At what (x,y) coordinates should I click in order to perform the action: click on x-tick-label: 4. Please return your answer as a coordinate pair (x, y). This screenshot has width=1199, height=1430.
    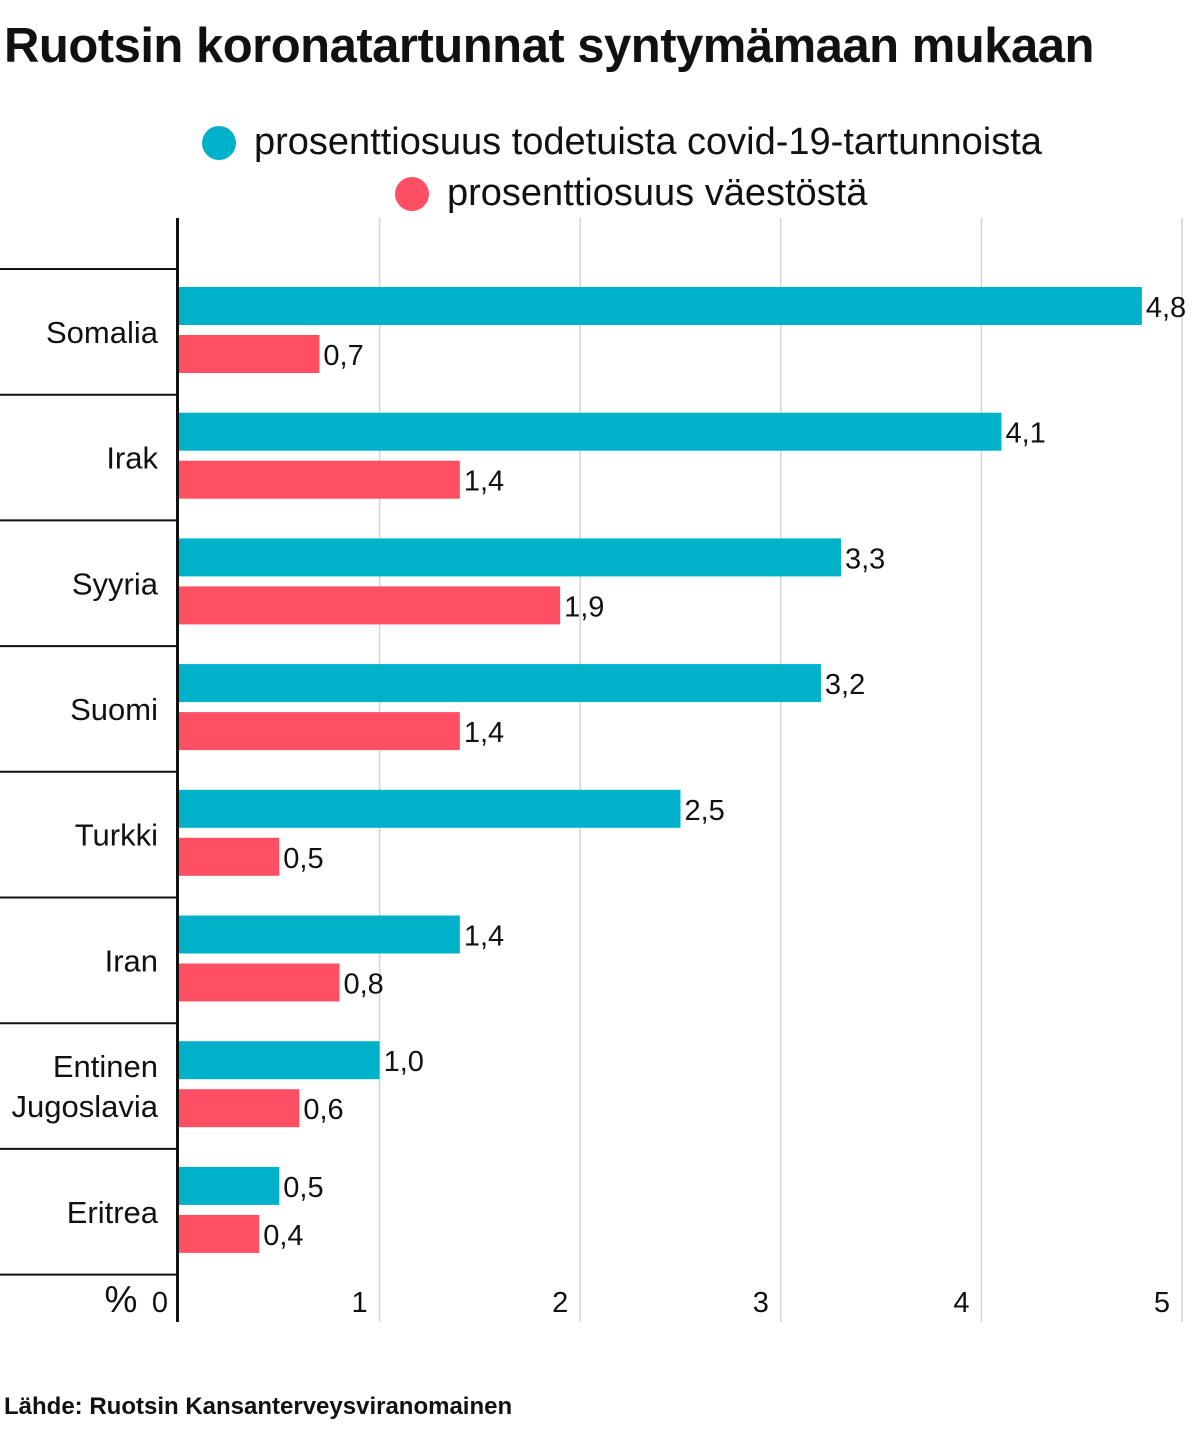
    Looking at the image, I should click on (961, 1303).